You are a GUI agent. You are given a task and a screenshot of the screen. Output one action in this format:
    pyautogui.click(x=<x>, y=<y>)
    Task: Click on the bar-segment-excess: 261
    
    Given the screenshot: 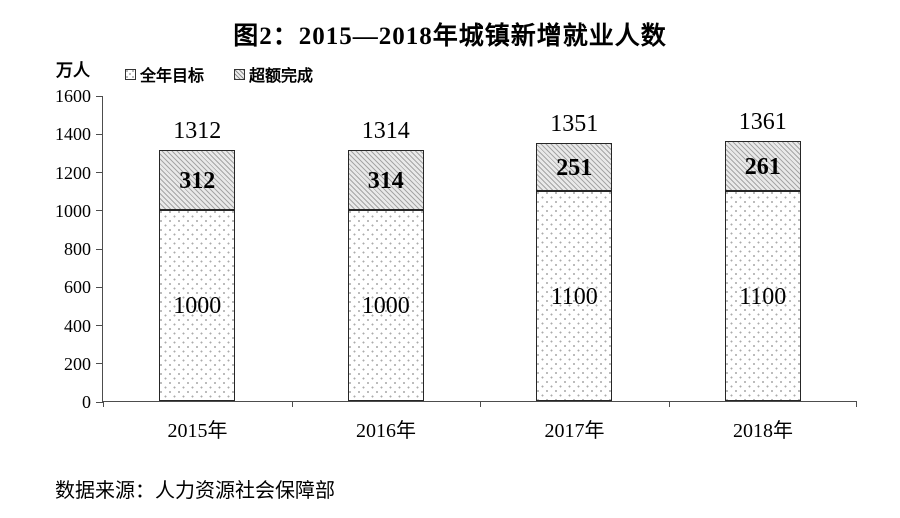 What is the action you would take?
    pyautogui.click(x=762, y=165)
    